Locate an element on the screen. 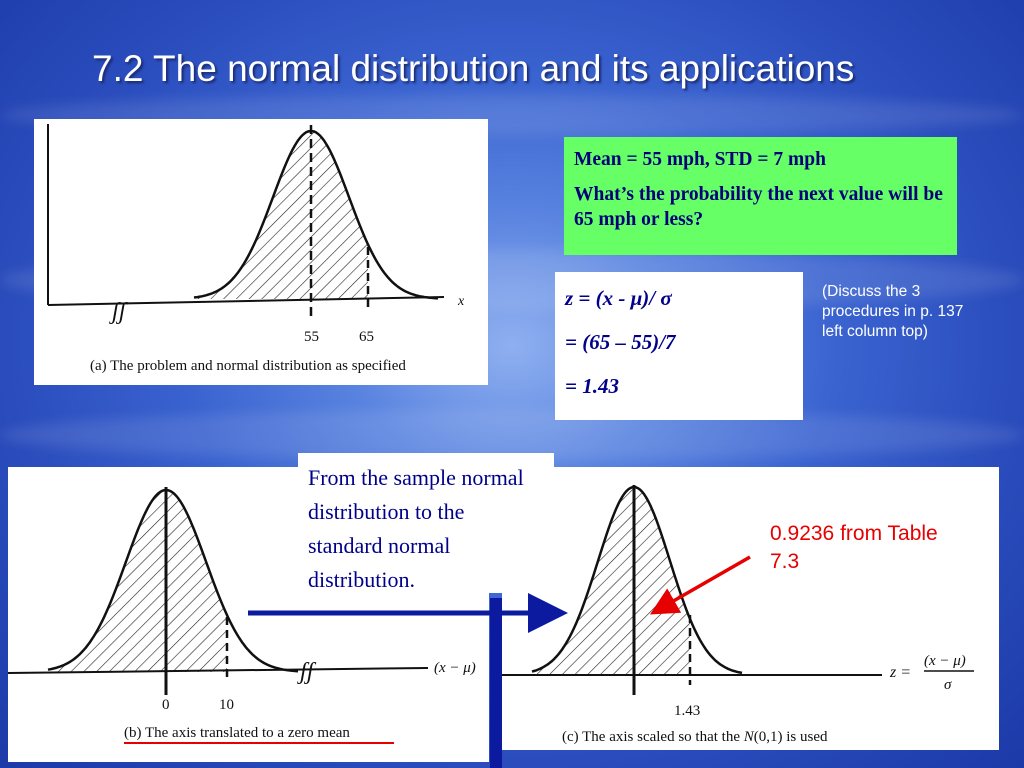 Image resolution: width=1024 pixels, height=768 pixels. figure-caption: (b) The axis translated to a zero mean is located at coordinates (237, 733).